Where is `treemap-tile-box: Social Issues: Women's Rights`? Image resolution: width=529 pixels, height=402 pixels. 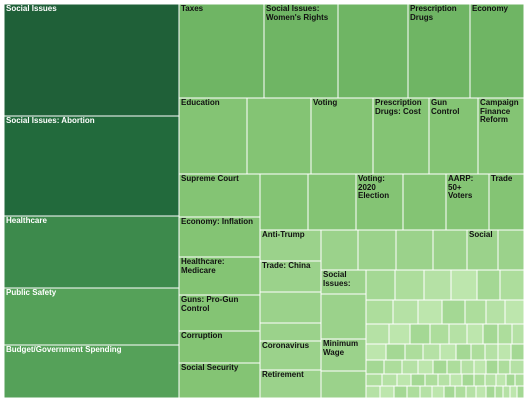 treemap-tile-box: Social Issues: Women's Rights is located at coordinates (301, 51).